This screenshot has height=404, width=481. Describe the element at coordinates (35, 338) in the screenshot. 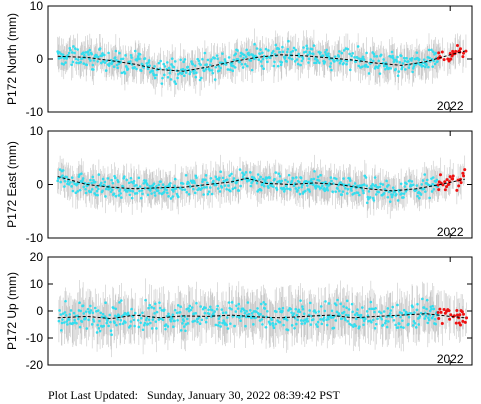

I see `y-tick-label: -10` at that location.